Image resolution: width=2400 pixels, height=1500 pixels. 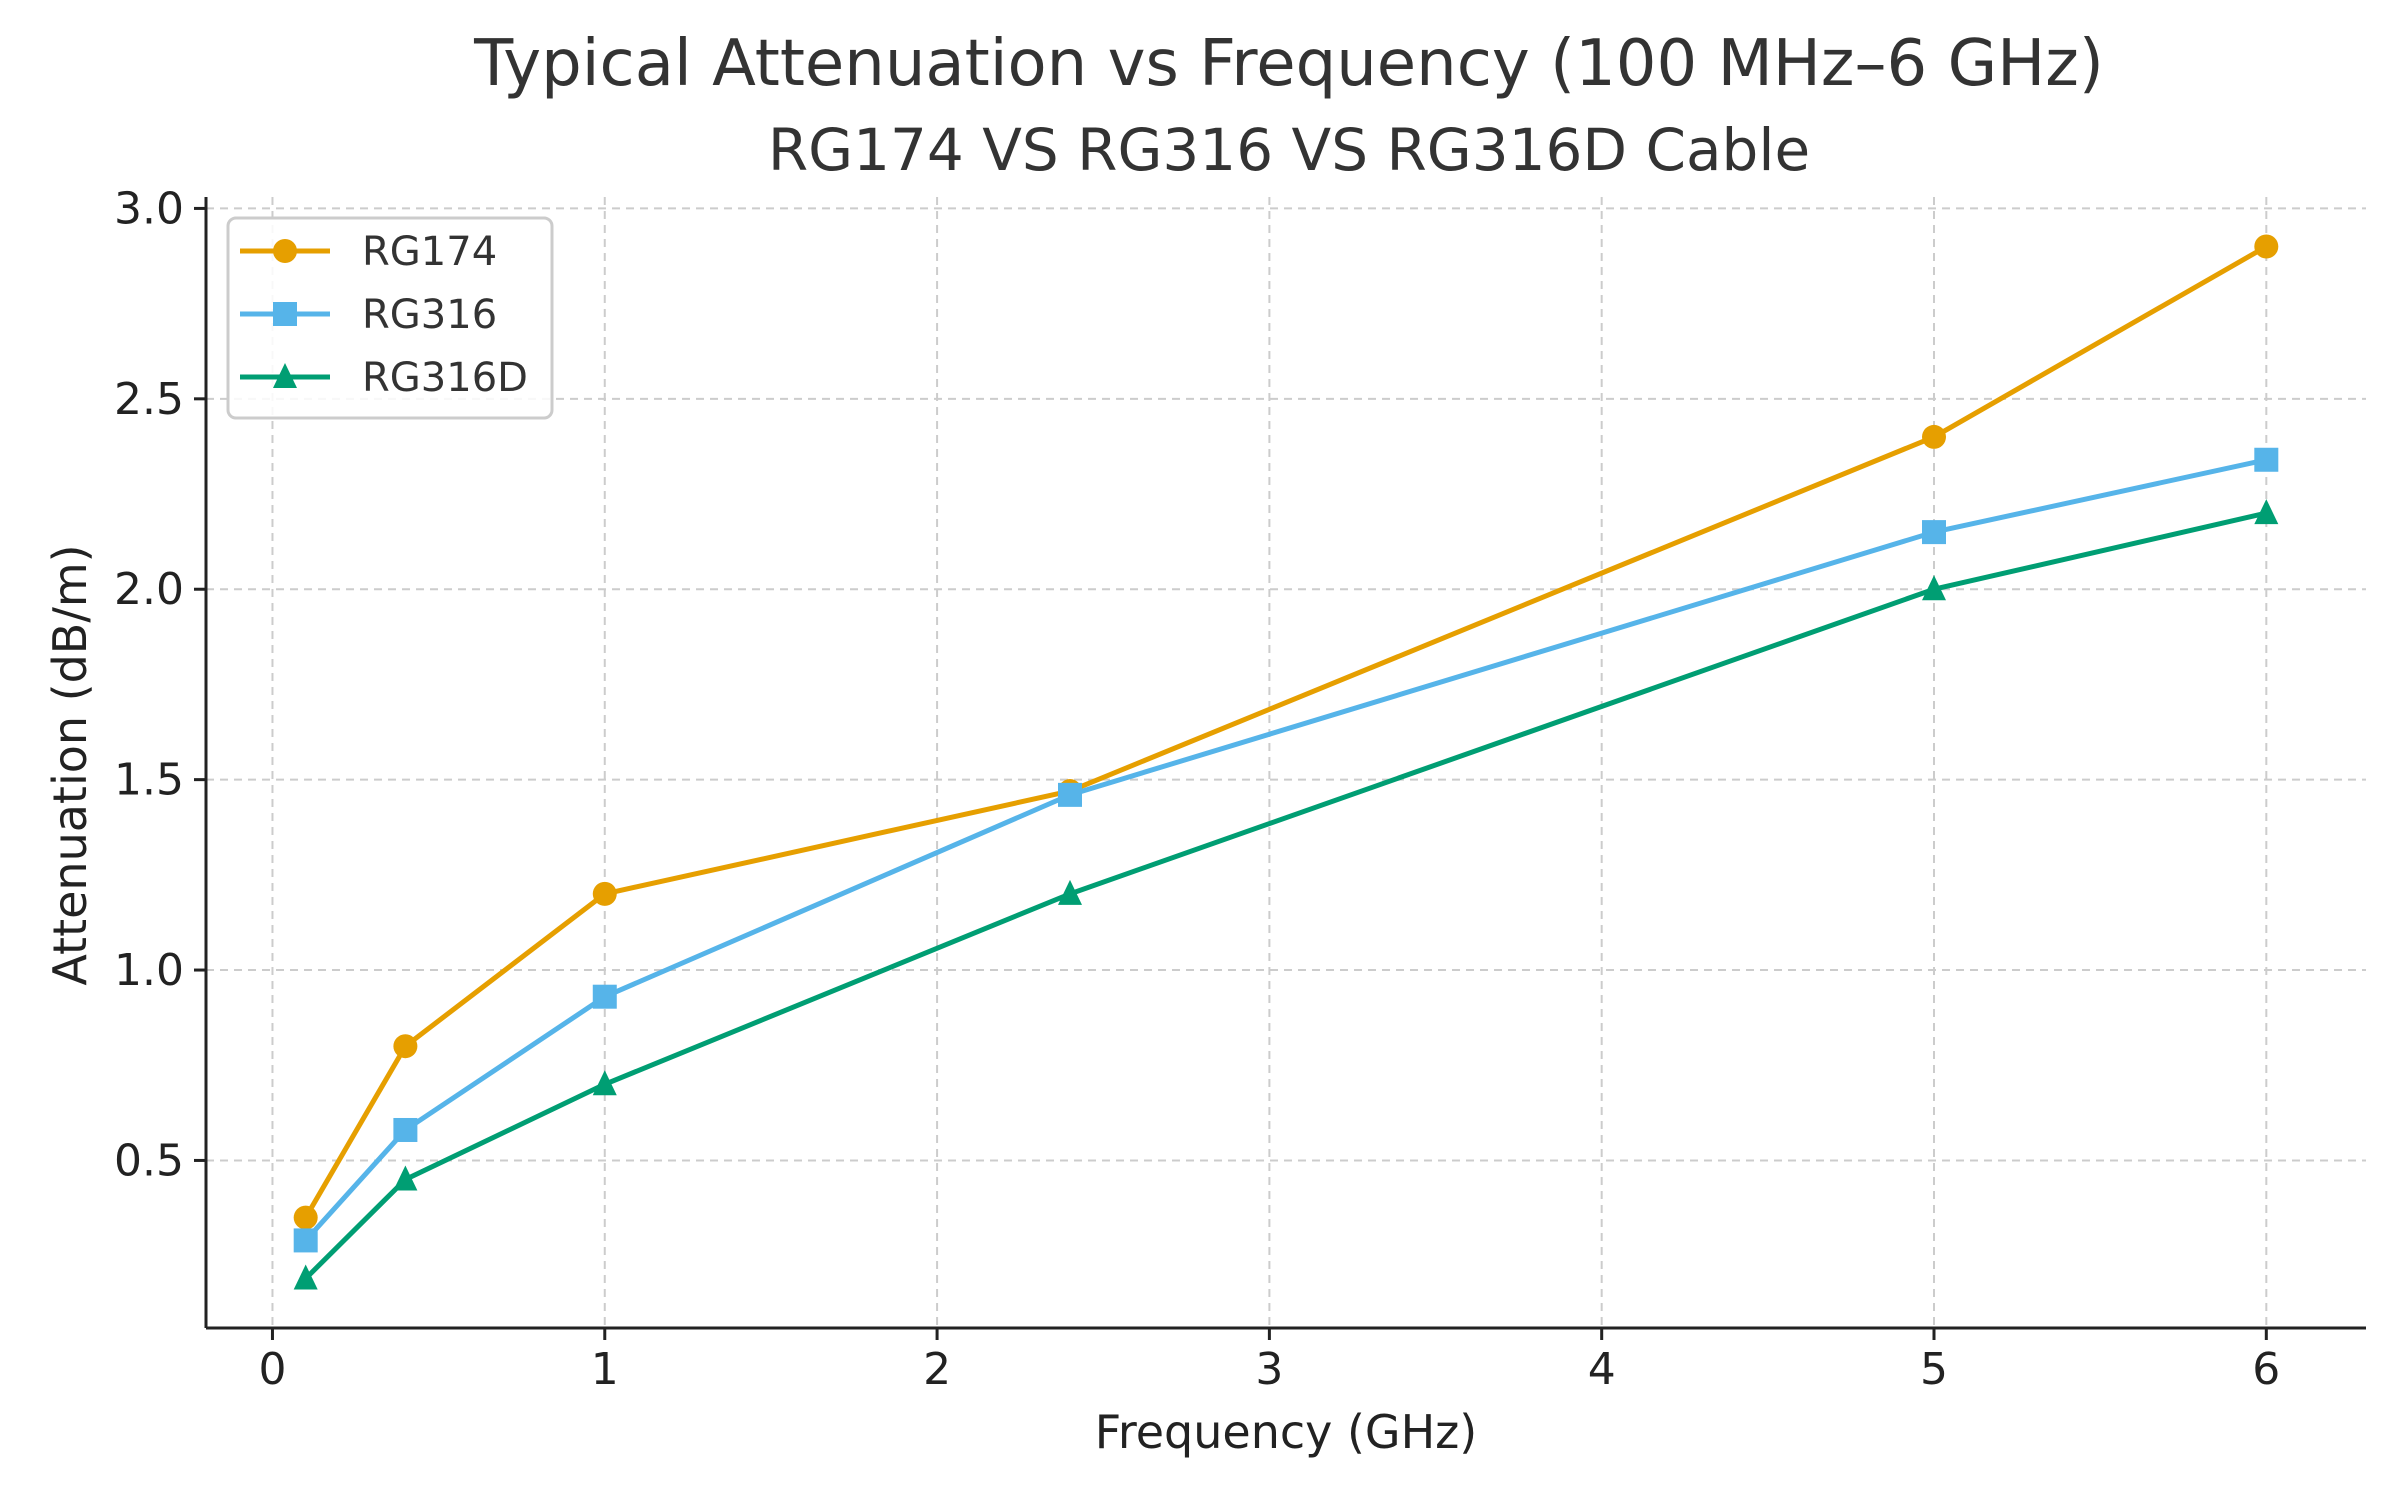 What do you see at coordinates (605, 1369) in the screenshot?
I see `x-tick-label: 1` at bounding box center [605, 1369].